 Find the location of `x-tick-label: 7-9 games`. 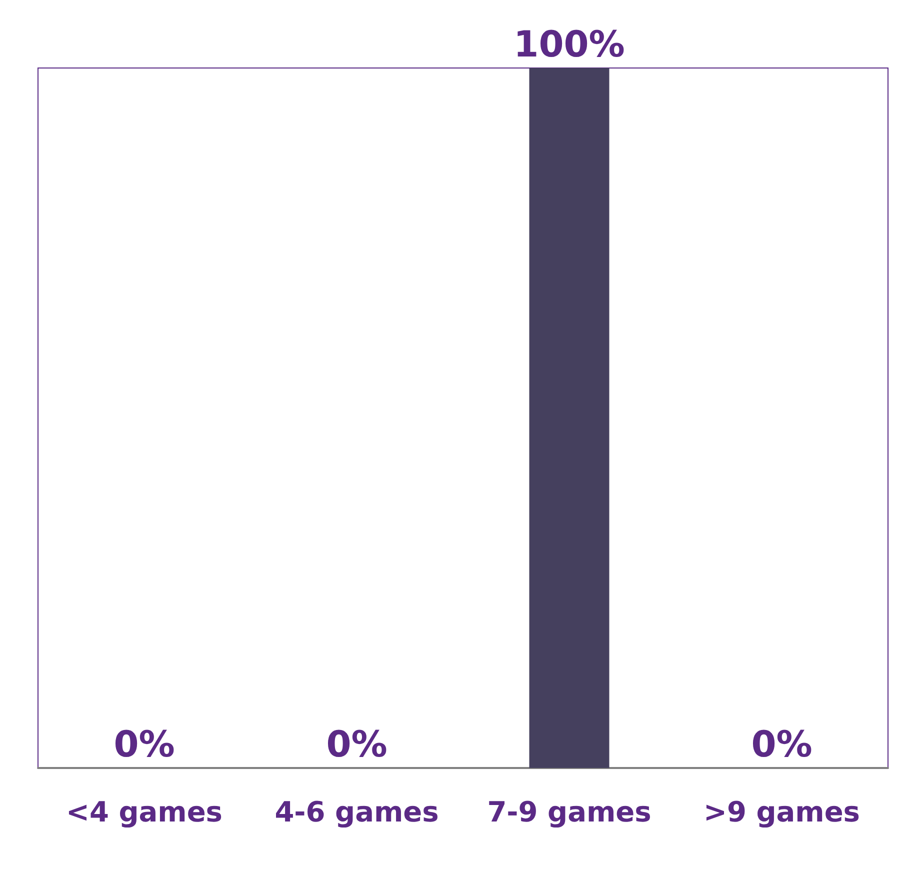

x-tick-label: 7-9 games is located at coordinates (569, 812).